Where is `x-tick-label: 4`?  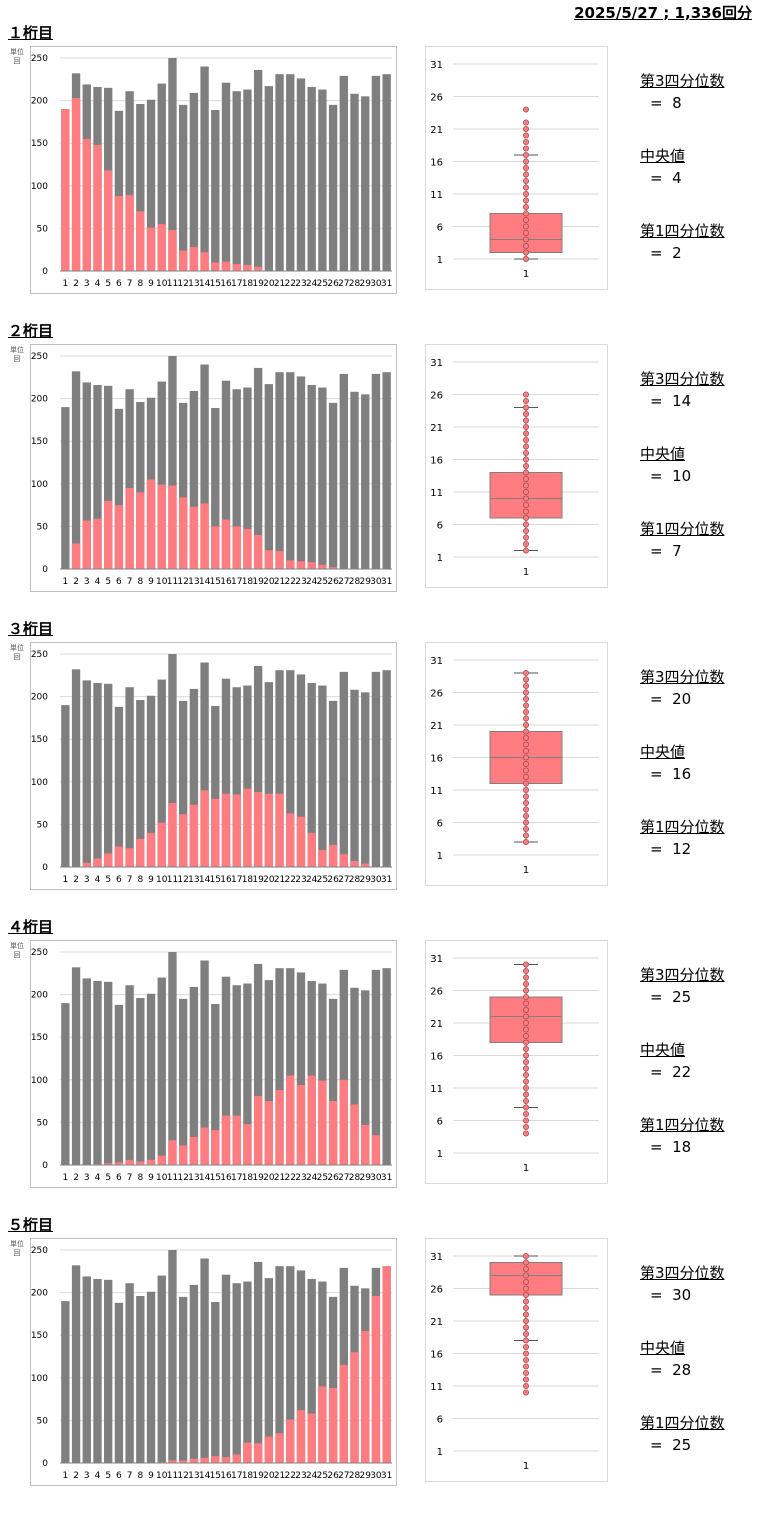
x-tick-label: 4 is located at coordinates (98, 880).